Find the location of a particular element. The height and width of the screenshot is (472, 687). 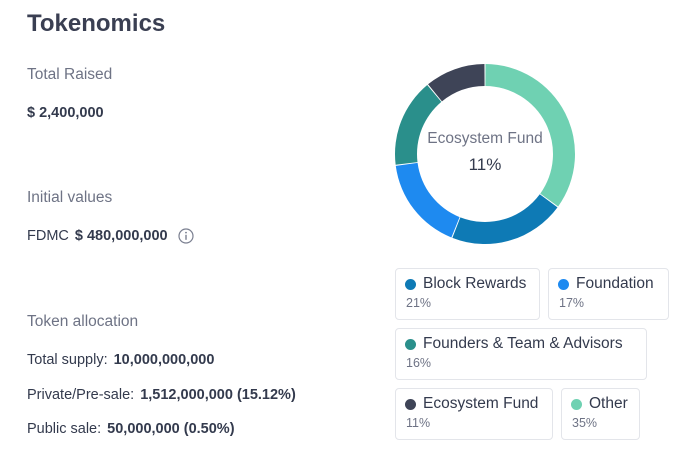

fdmc-value: $ 480,000,000 is located at coordinates (121, 236).